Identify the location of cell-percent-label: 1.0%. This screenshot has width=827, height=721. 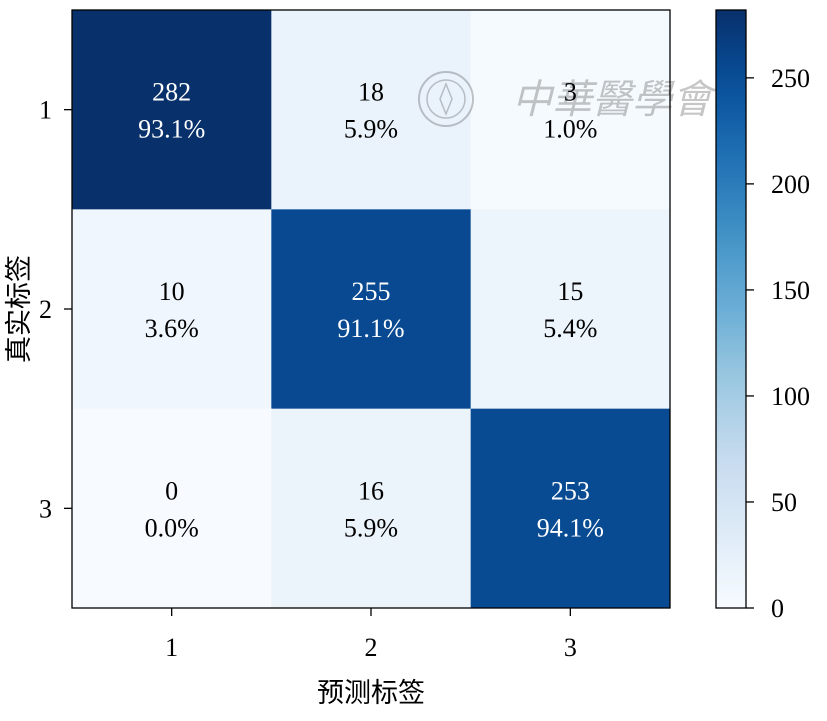
(570, 129).